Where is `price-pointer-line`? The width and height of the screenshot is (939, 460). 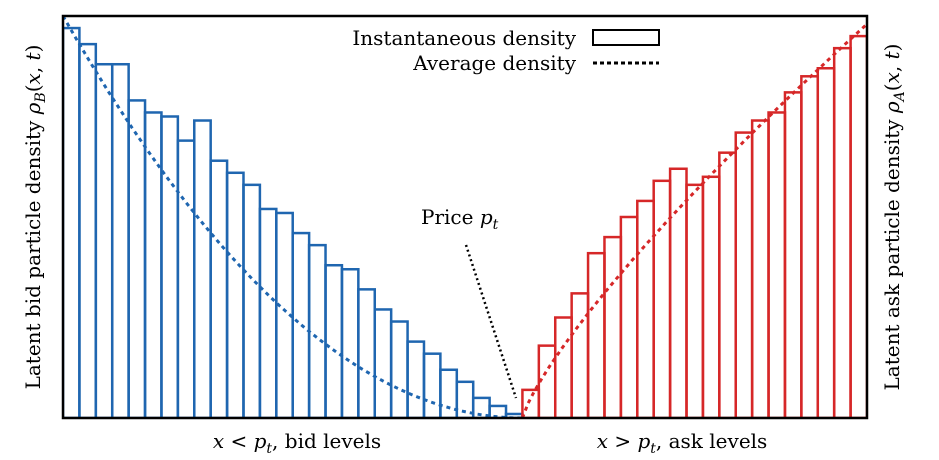 price-pointer-line is located at coordinates (491, 321).